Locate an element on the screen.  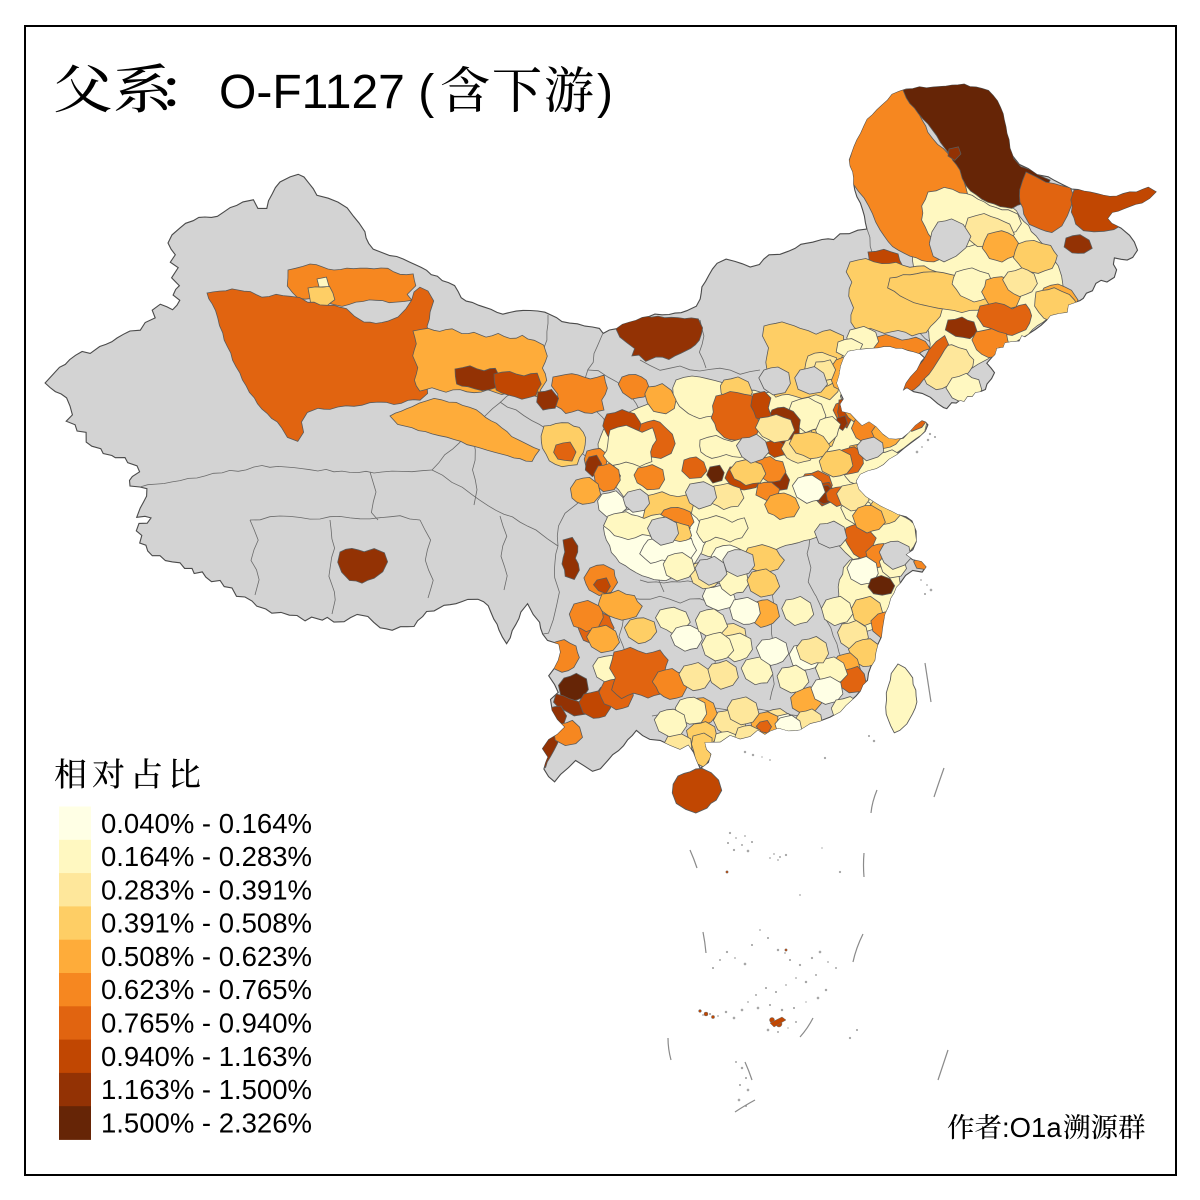
svg-text: 1.500% - 2.326% is located at coordinates (206, 1123).